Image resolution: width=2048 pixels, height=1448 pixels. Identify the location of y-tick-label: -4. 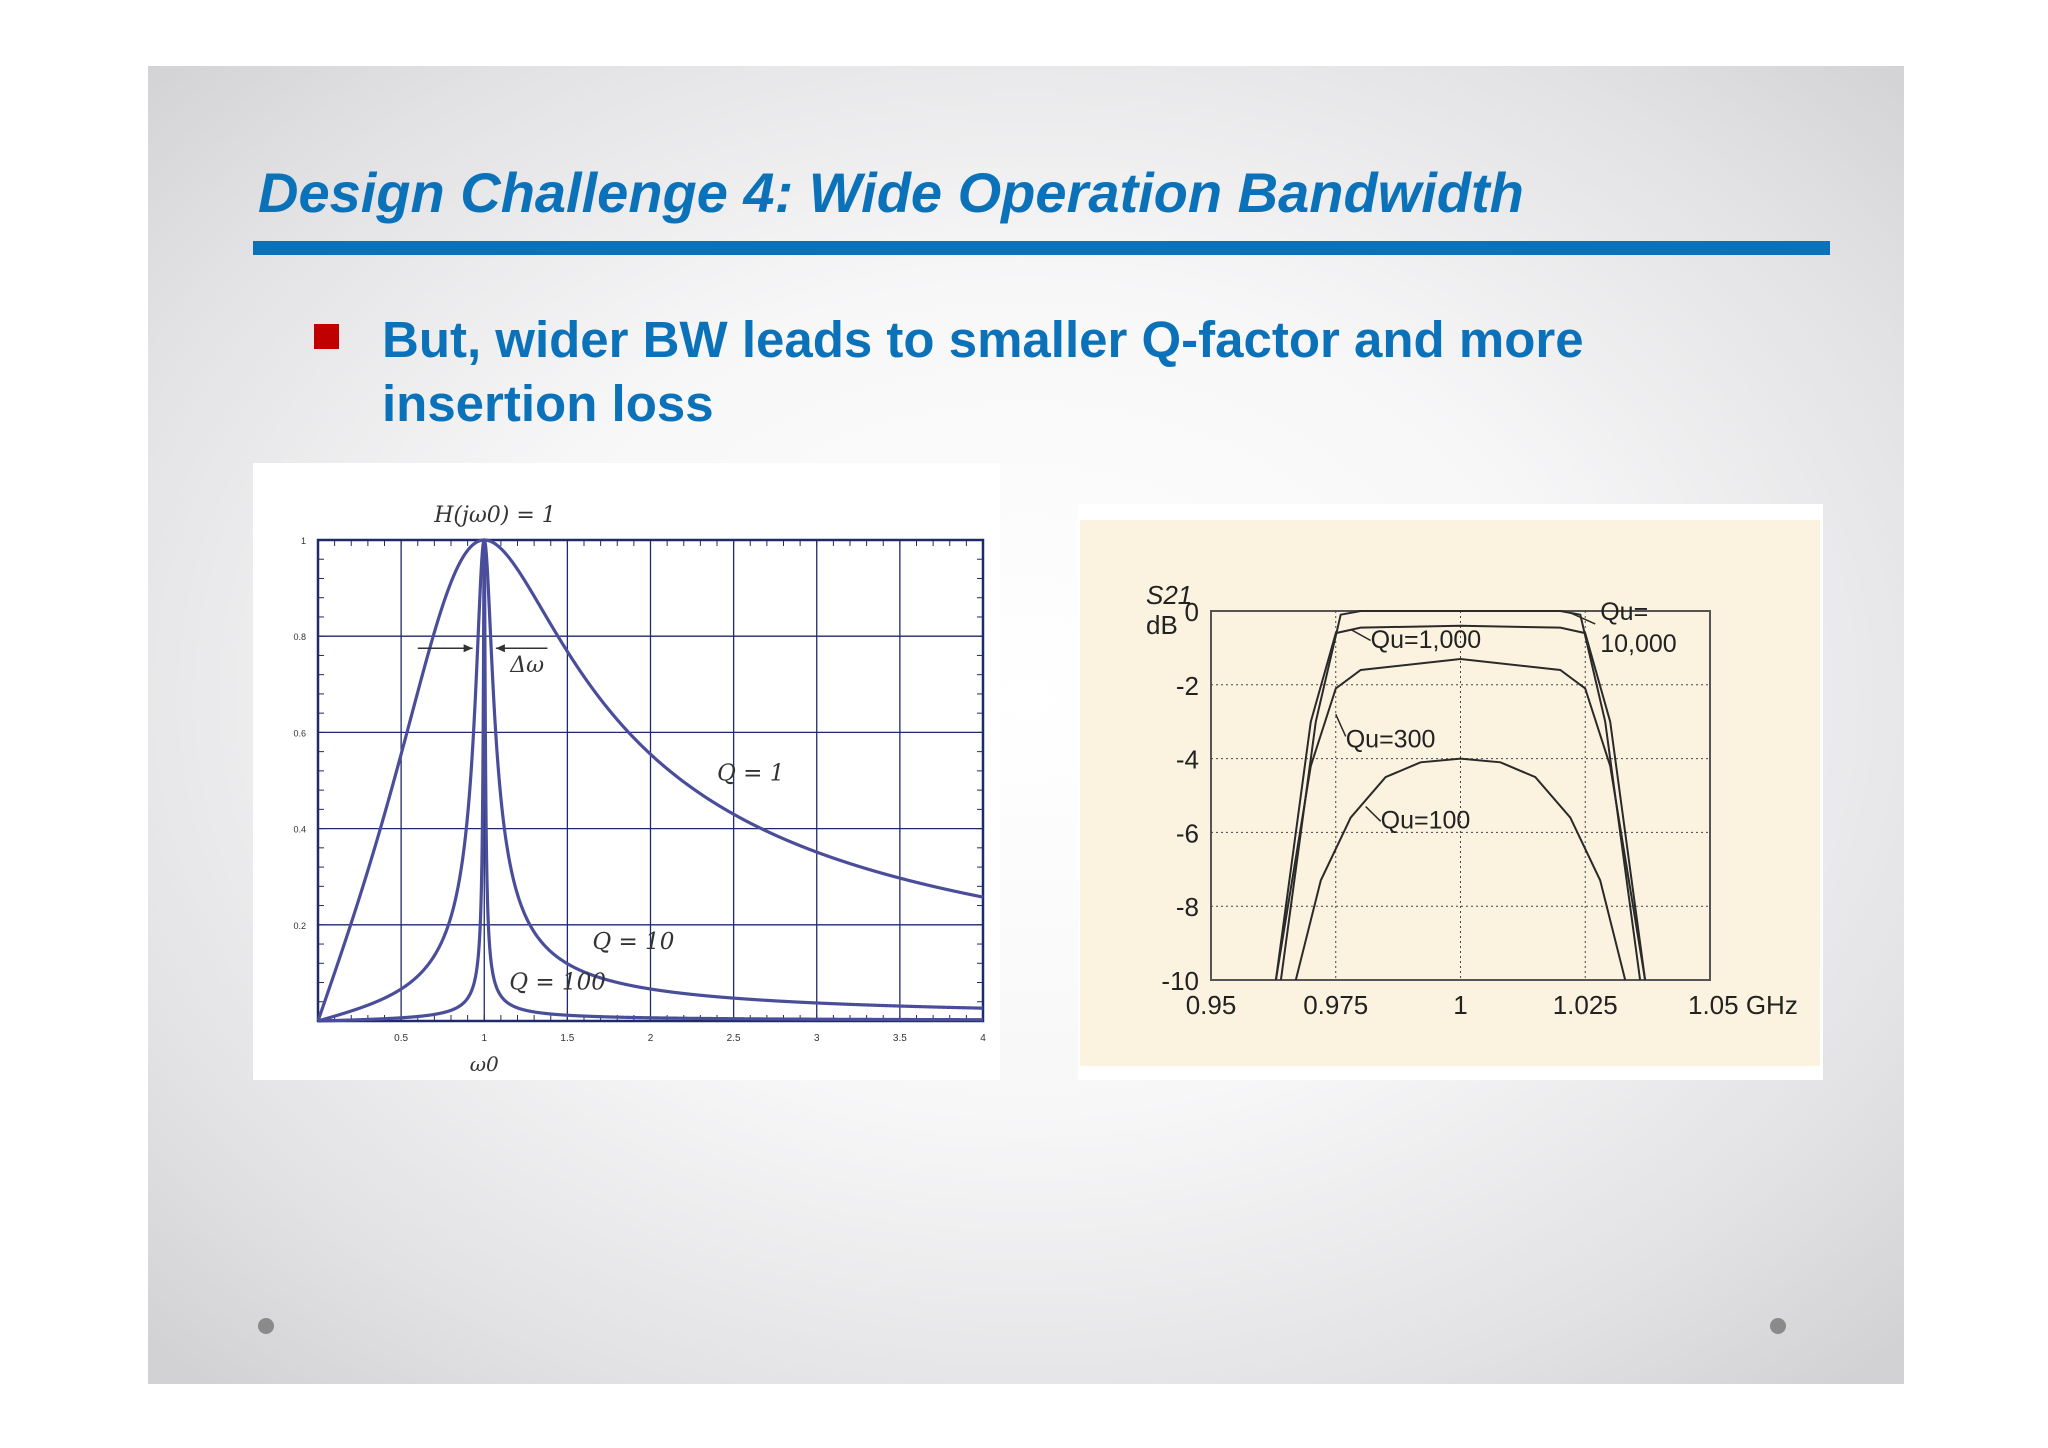
(1187, 760).